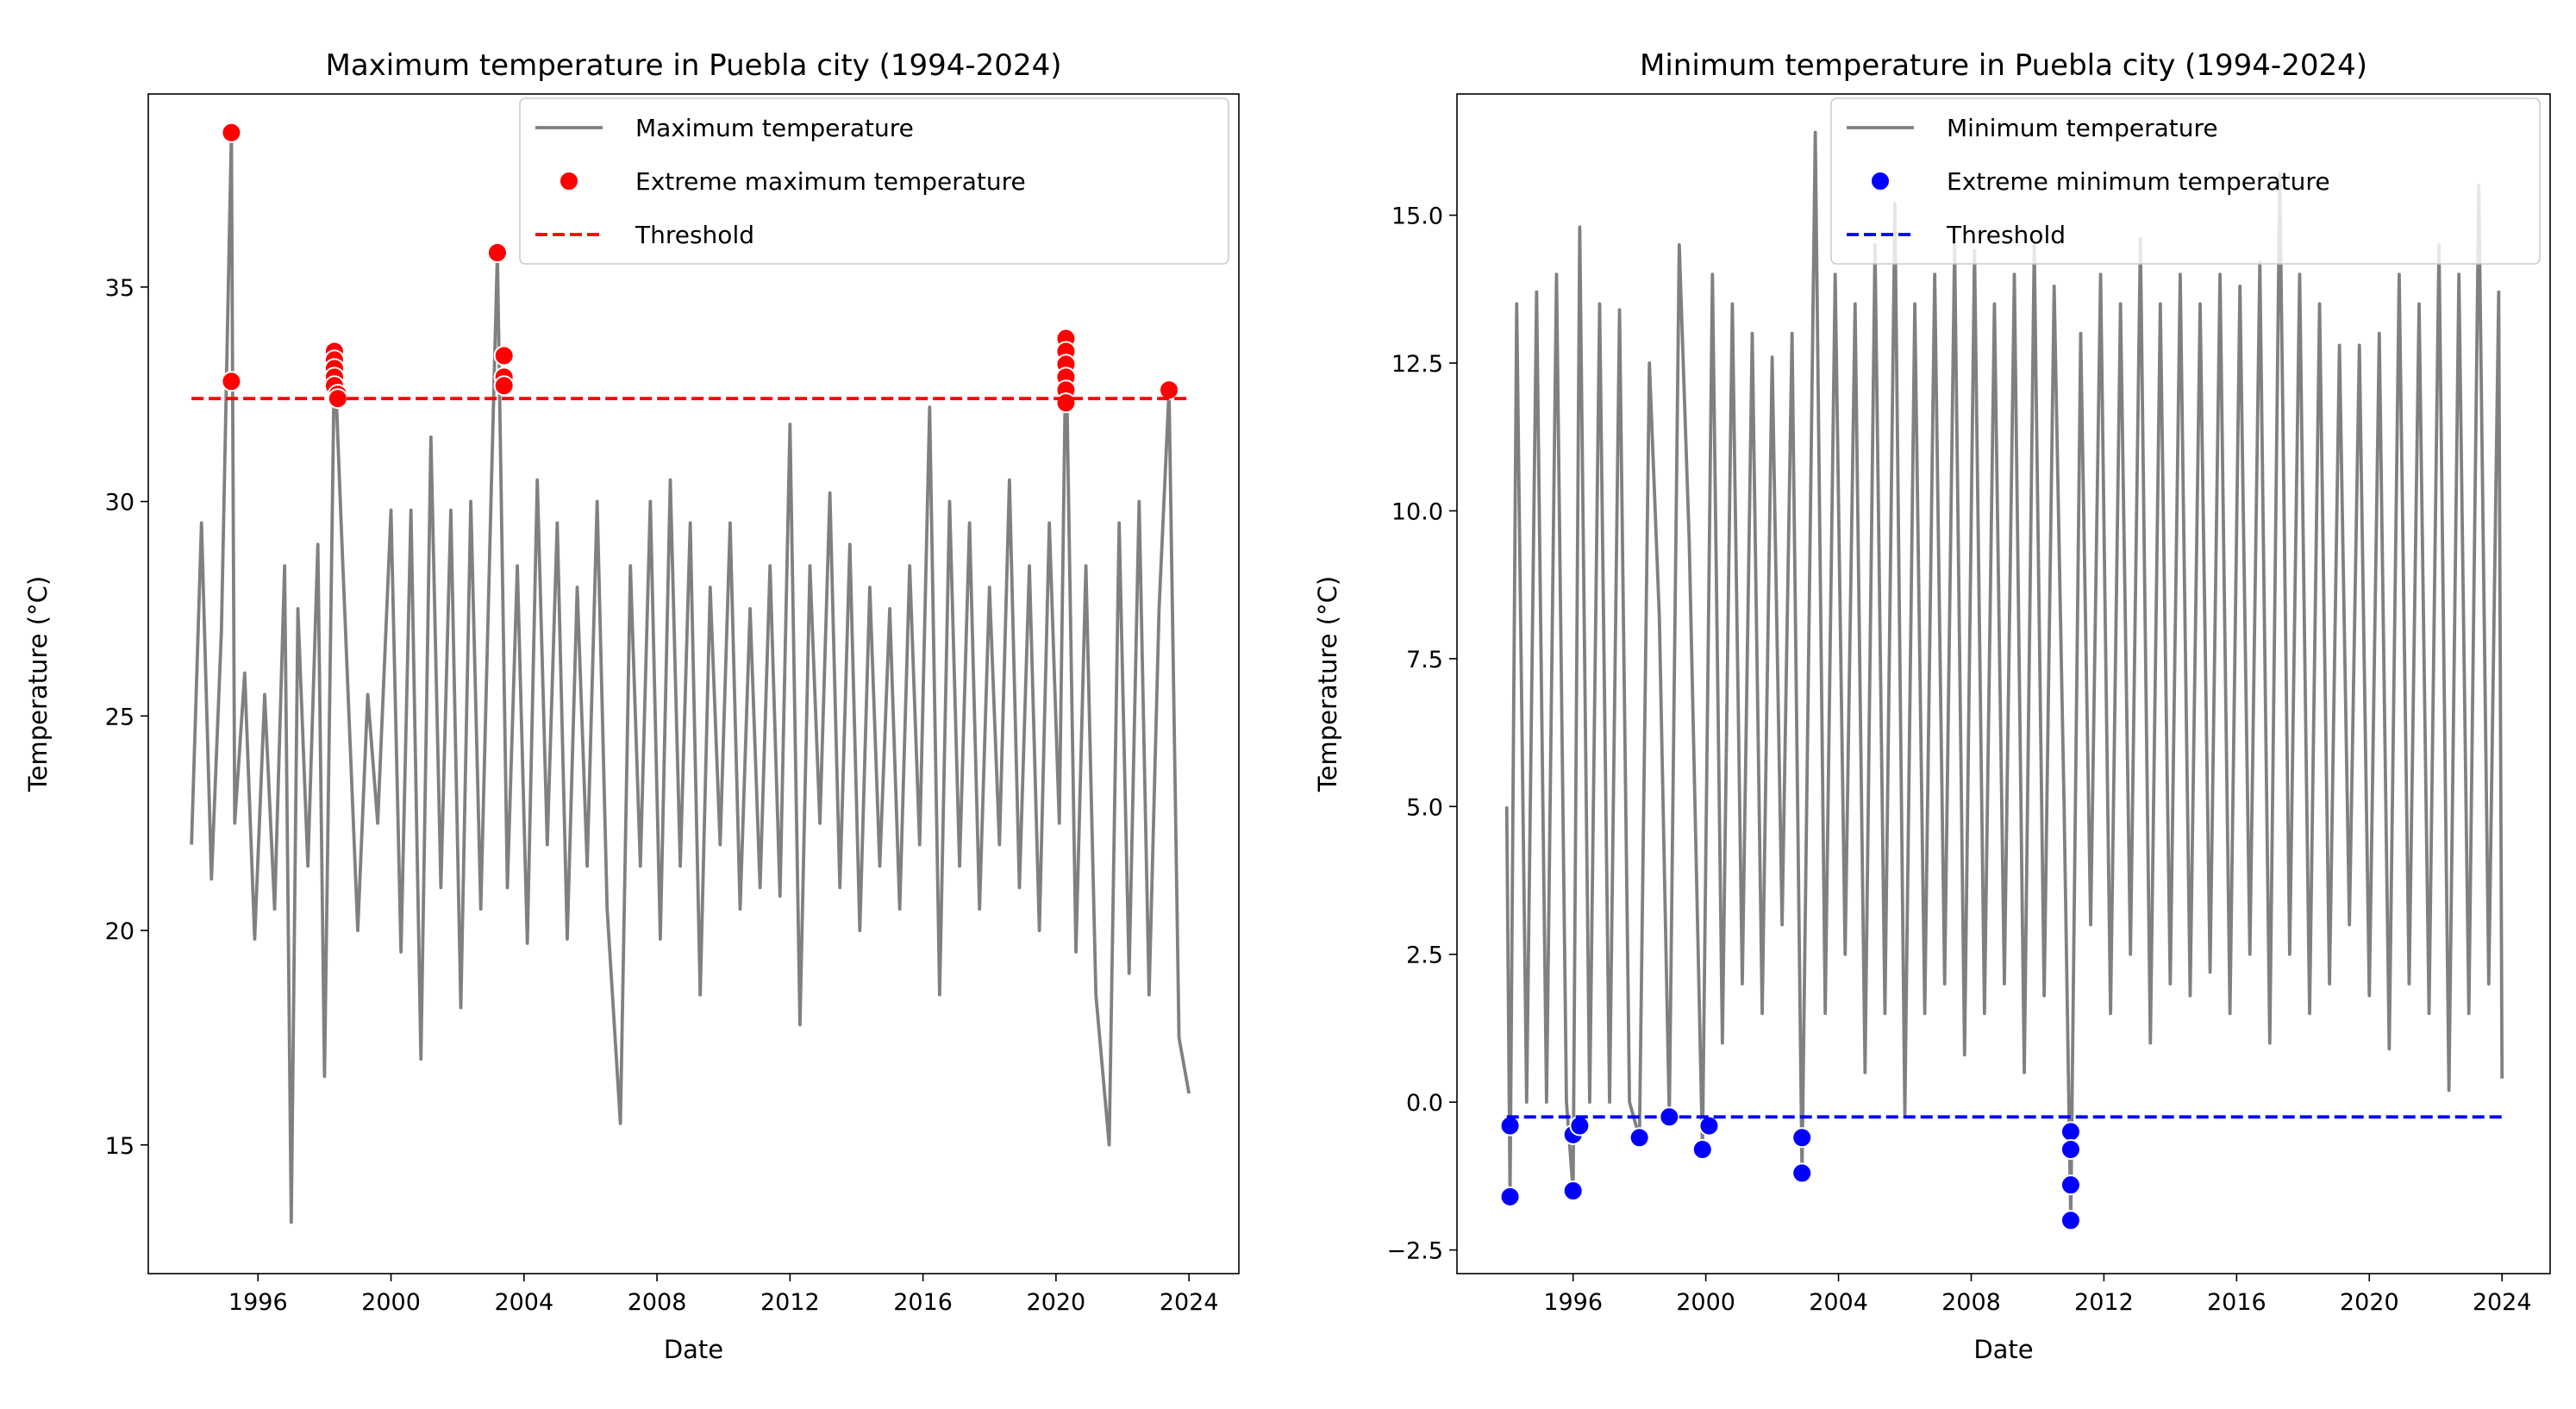 This screenshot has width=2576, height=1409. What do you see at coordinates (120, 503) in the screenshot?
I see `y-tick-label: 30` at bounding box center [120, 503].